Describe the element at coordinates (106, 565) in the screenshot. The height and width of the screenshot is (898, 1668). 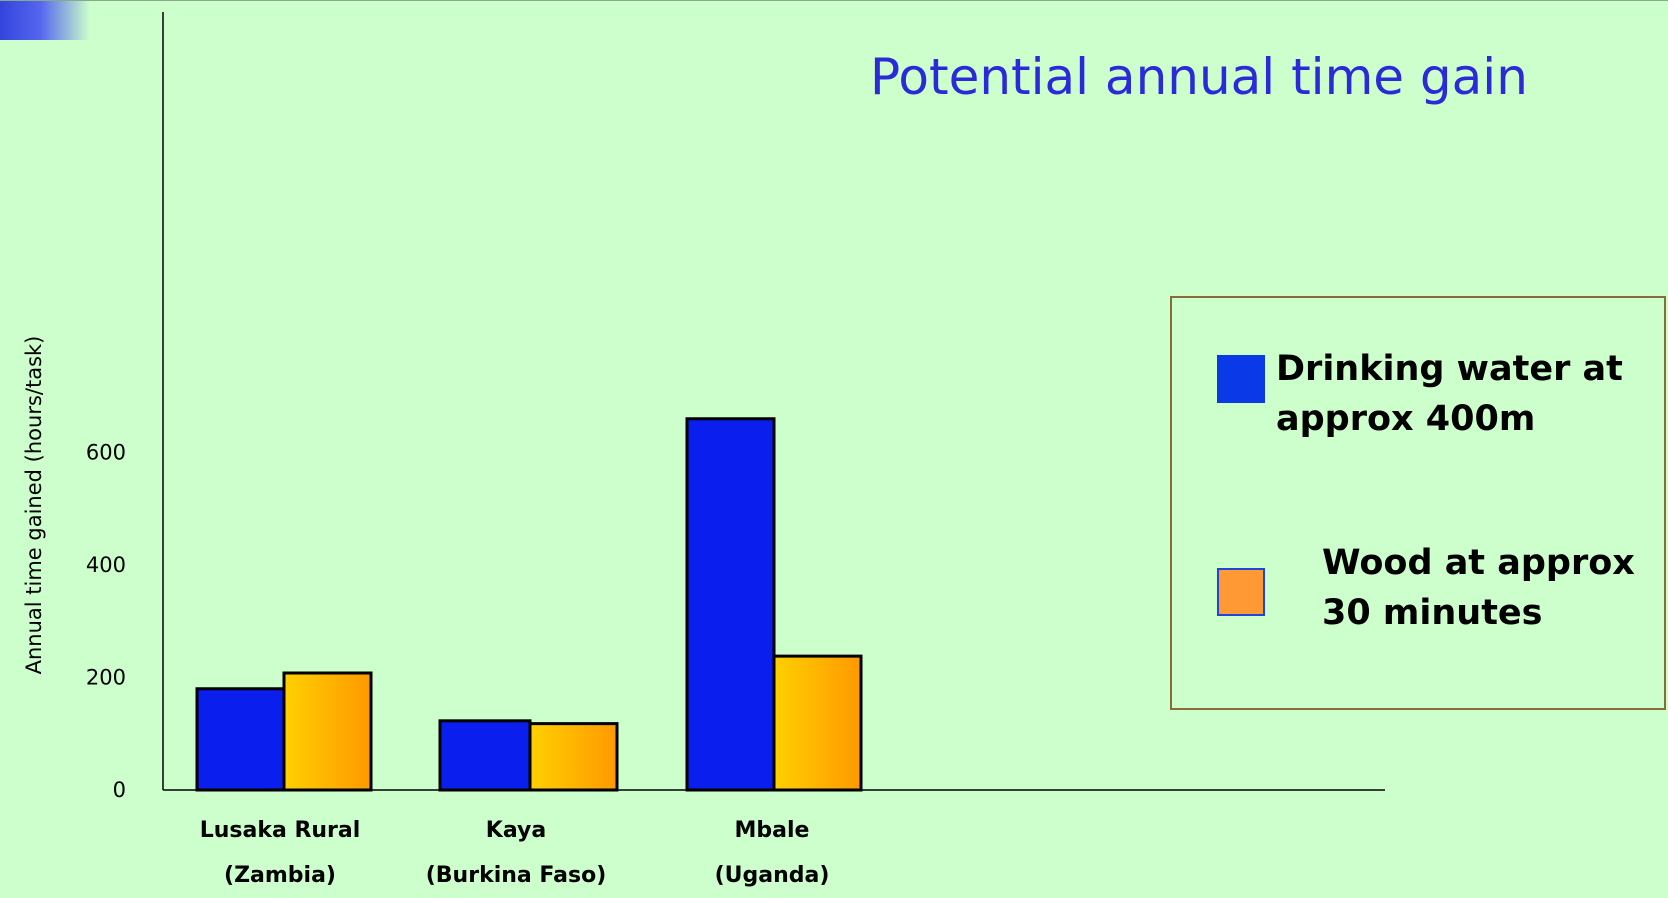
I see `y-tick-label-400: 400` at that location.